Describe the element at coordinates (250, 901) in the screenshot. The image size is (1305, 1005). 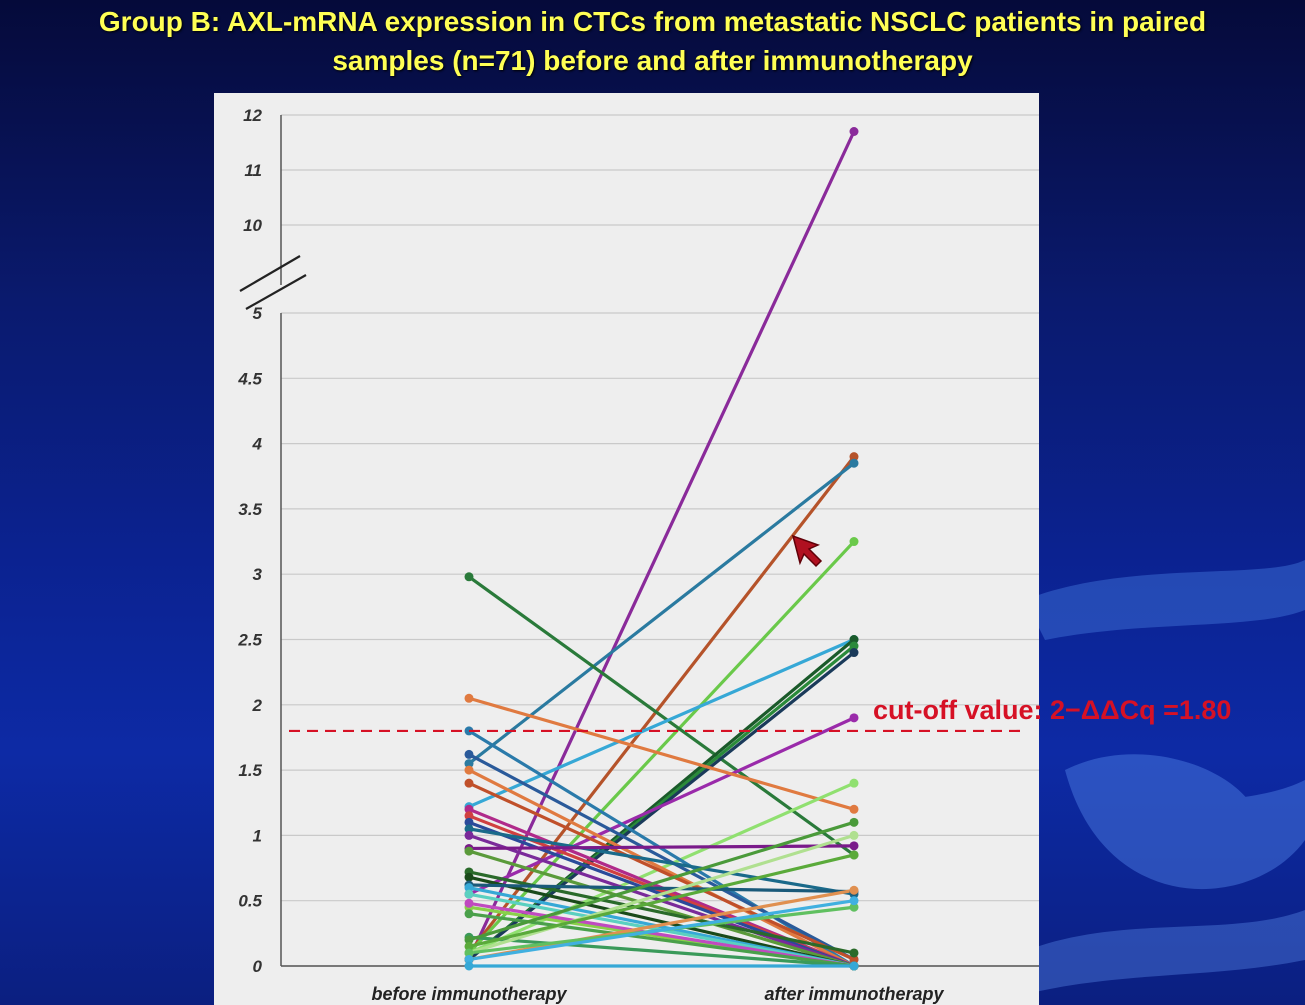
I see `y-tick-label: 0.5` at that location.